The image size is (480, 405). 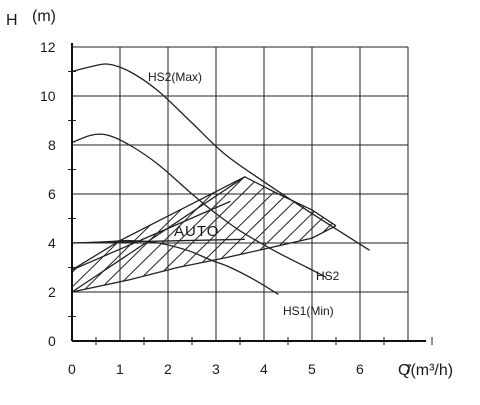 I want to click on y-axis-title-unit: (m), so click(x=44, y=16).